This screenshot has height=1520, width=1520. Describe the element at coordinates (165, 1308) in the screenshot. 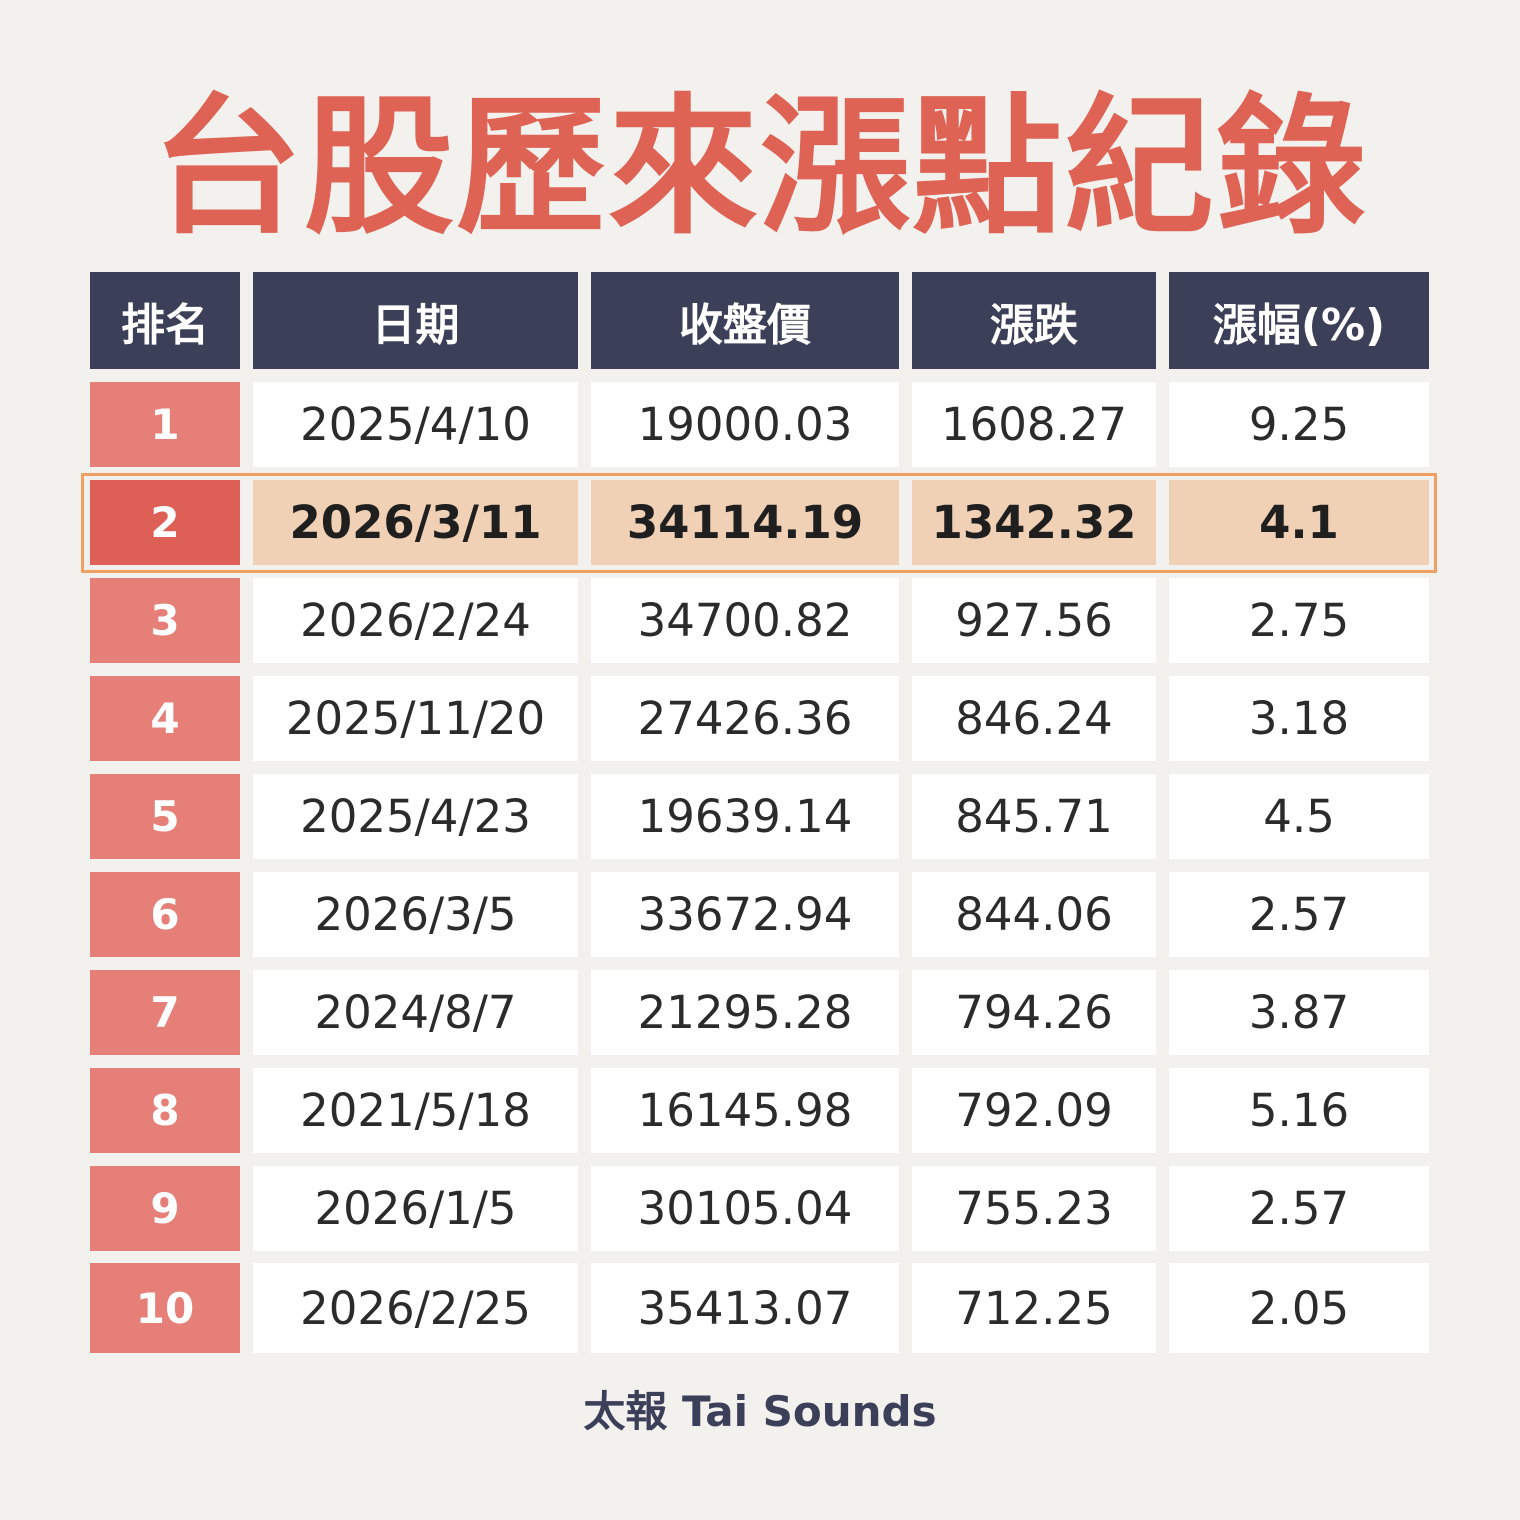

I see `rank-cell: 10` at that location.